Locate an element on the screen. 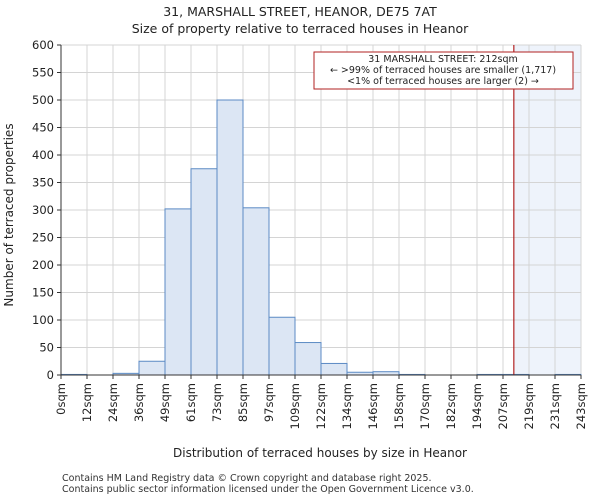  x-tick-label: 158sqm is located at coordinates (399, 406).